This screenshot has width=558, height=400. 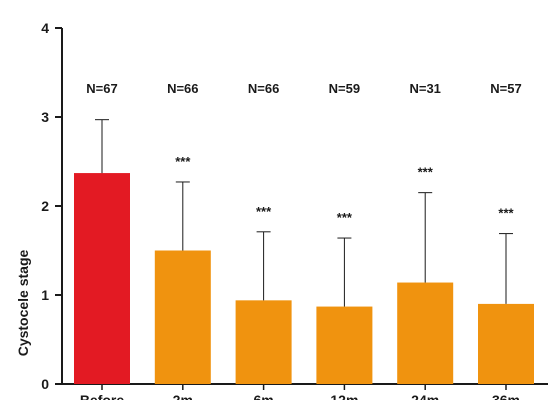 I want to click on bar-2m, so click(x=182, y=317).